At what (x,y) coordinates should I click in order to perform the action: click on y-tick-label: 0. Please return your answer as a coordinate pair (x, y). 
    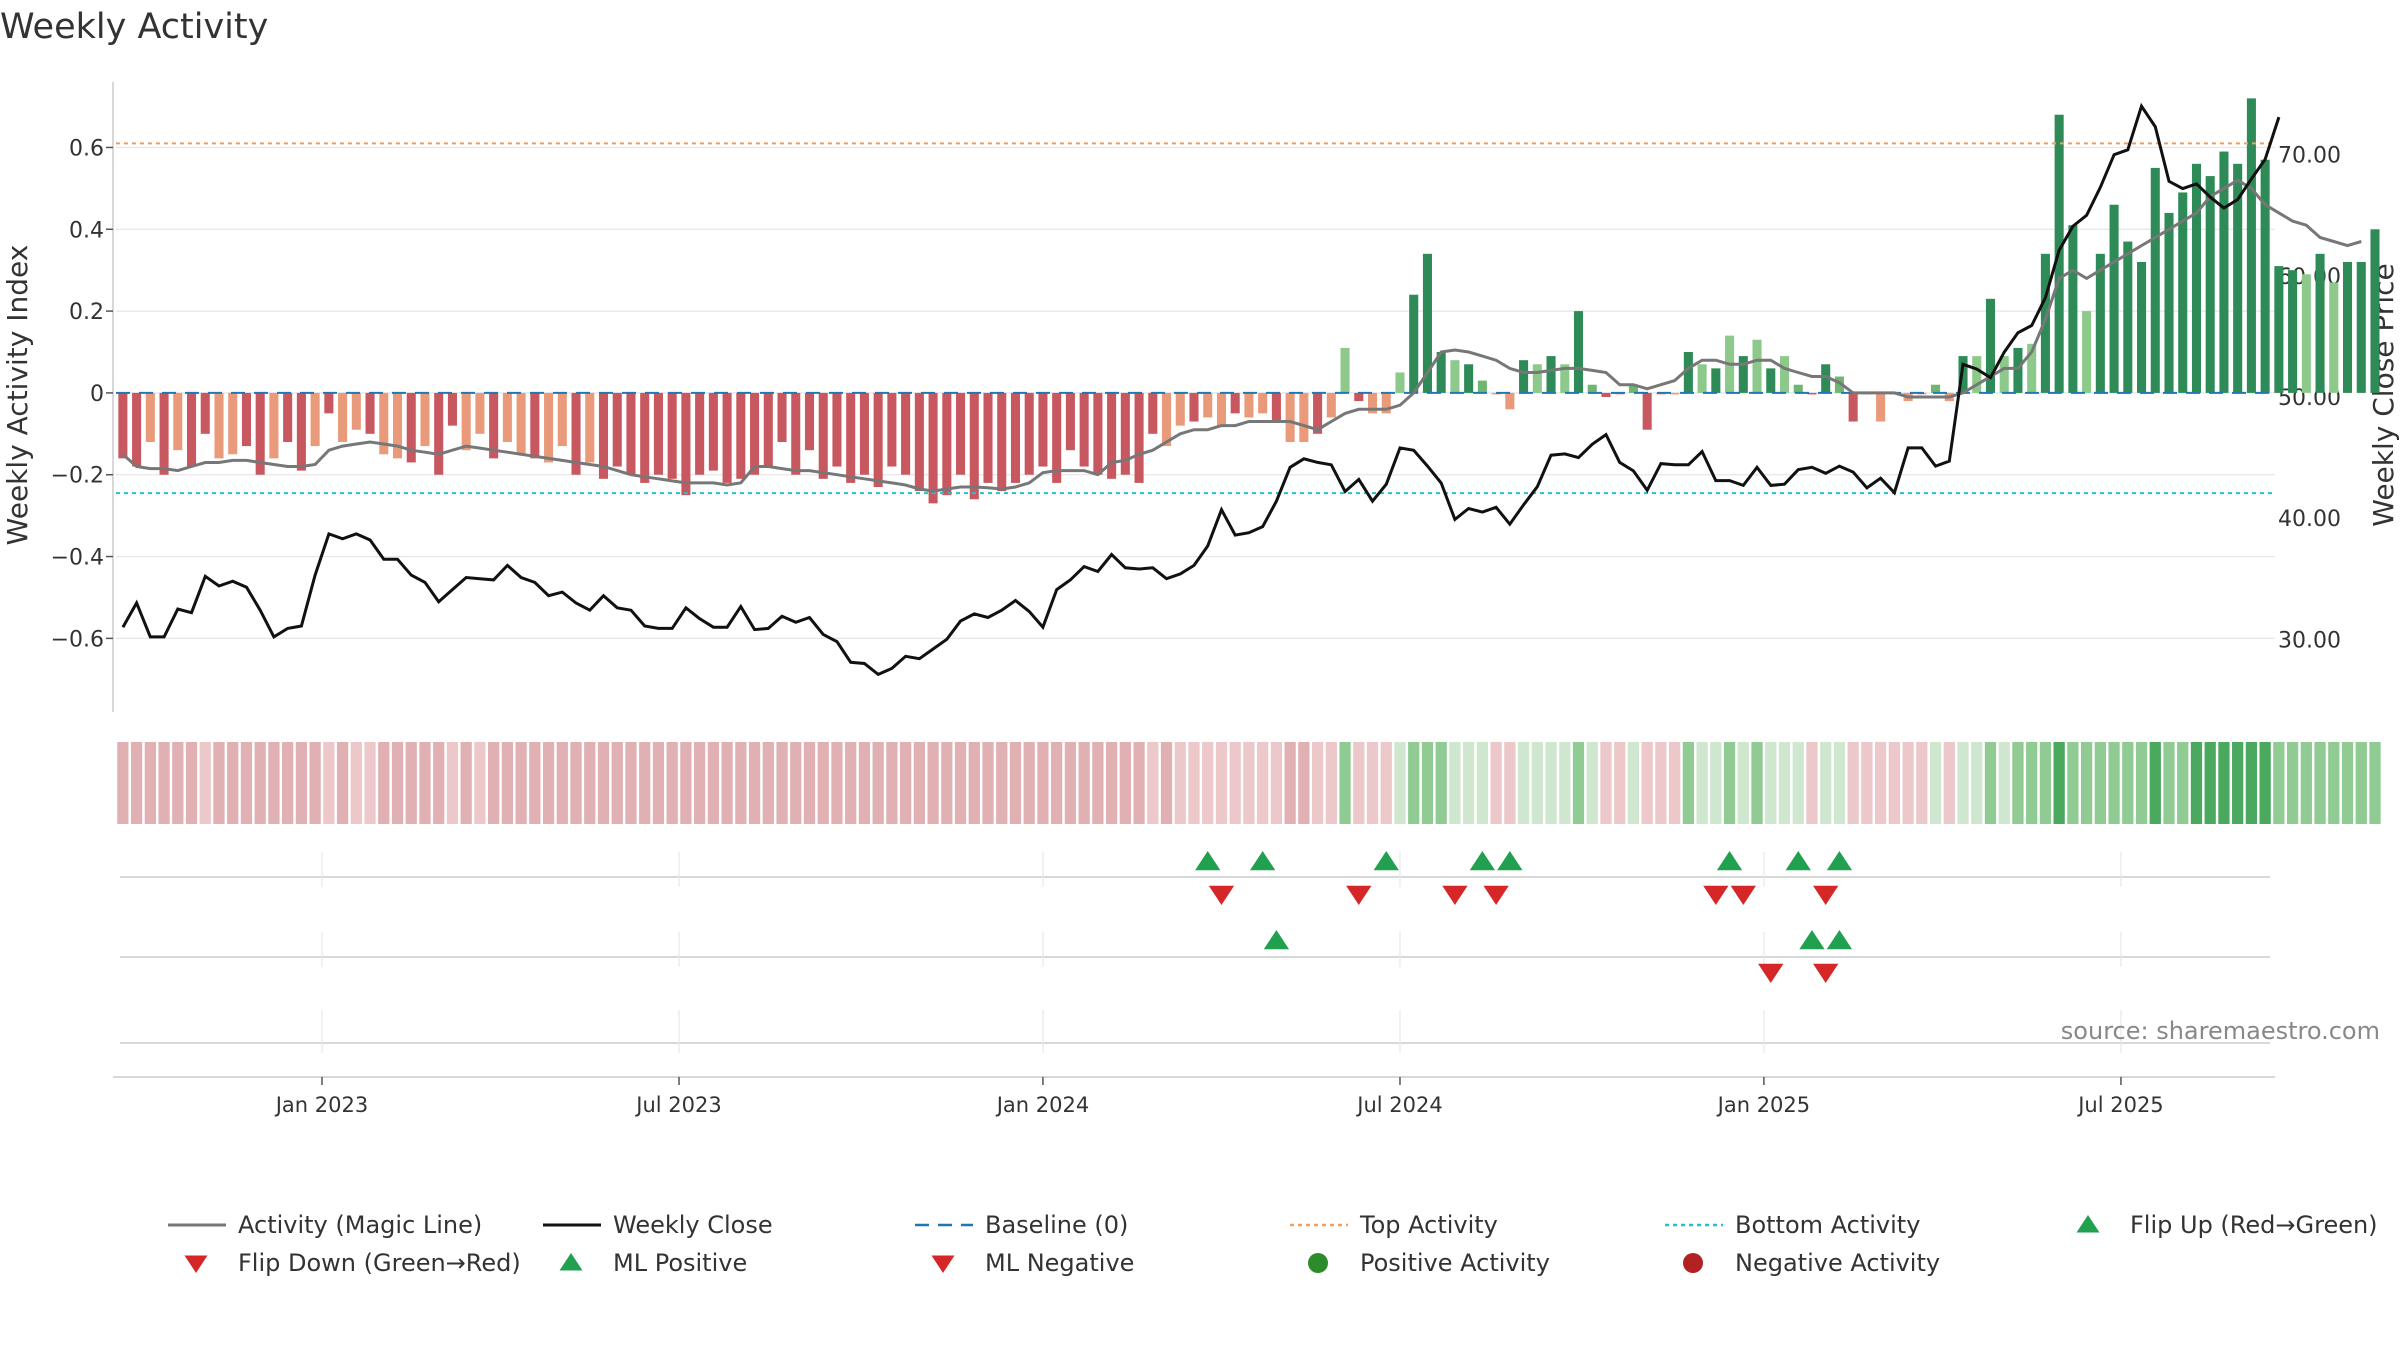
    Looking at the image, I should click on (97, 394).